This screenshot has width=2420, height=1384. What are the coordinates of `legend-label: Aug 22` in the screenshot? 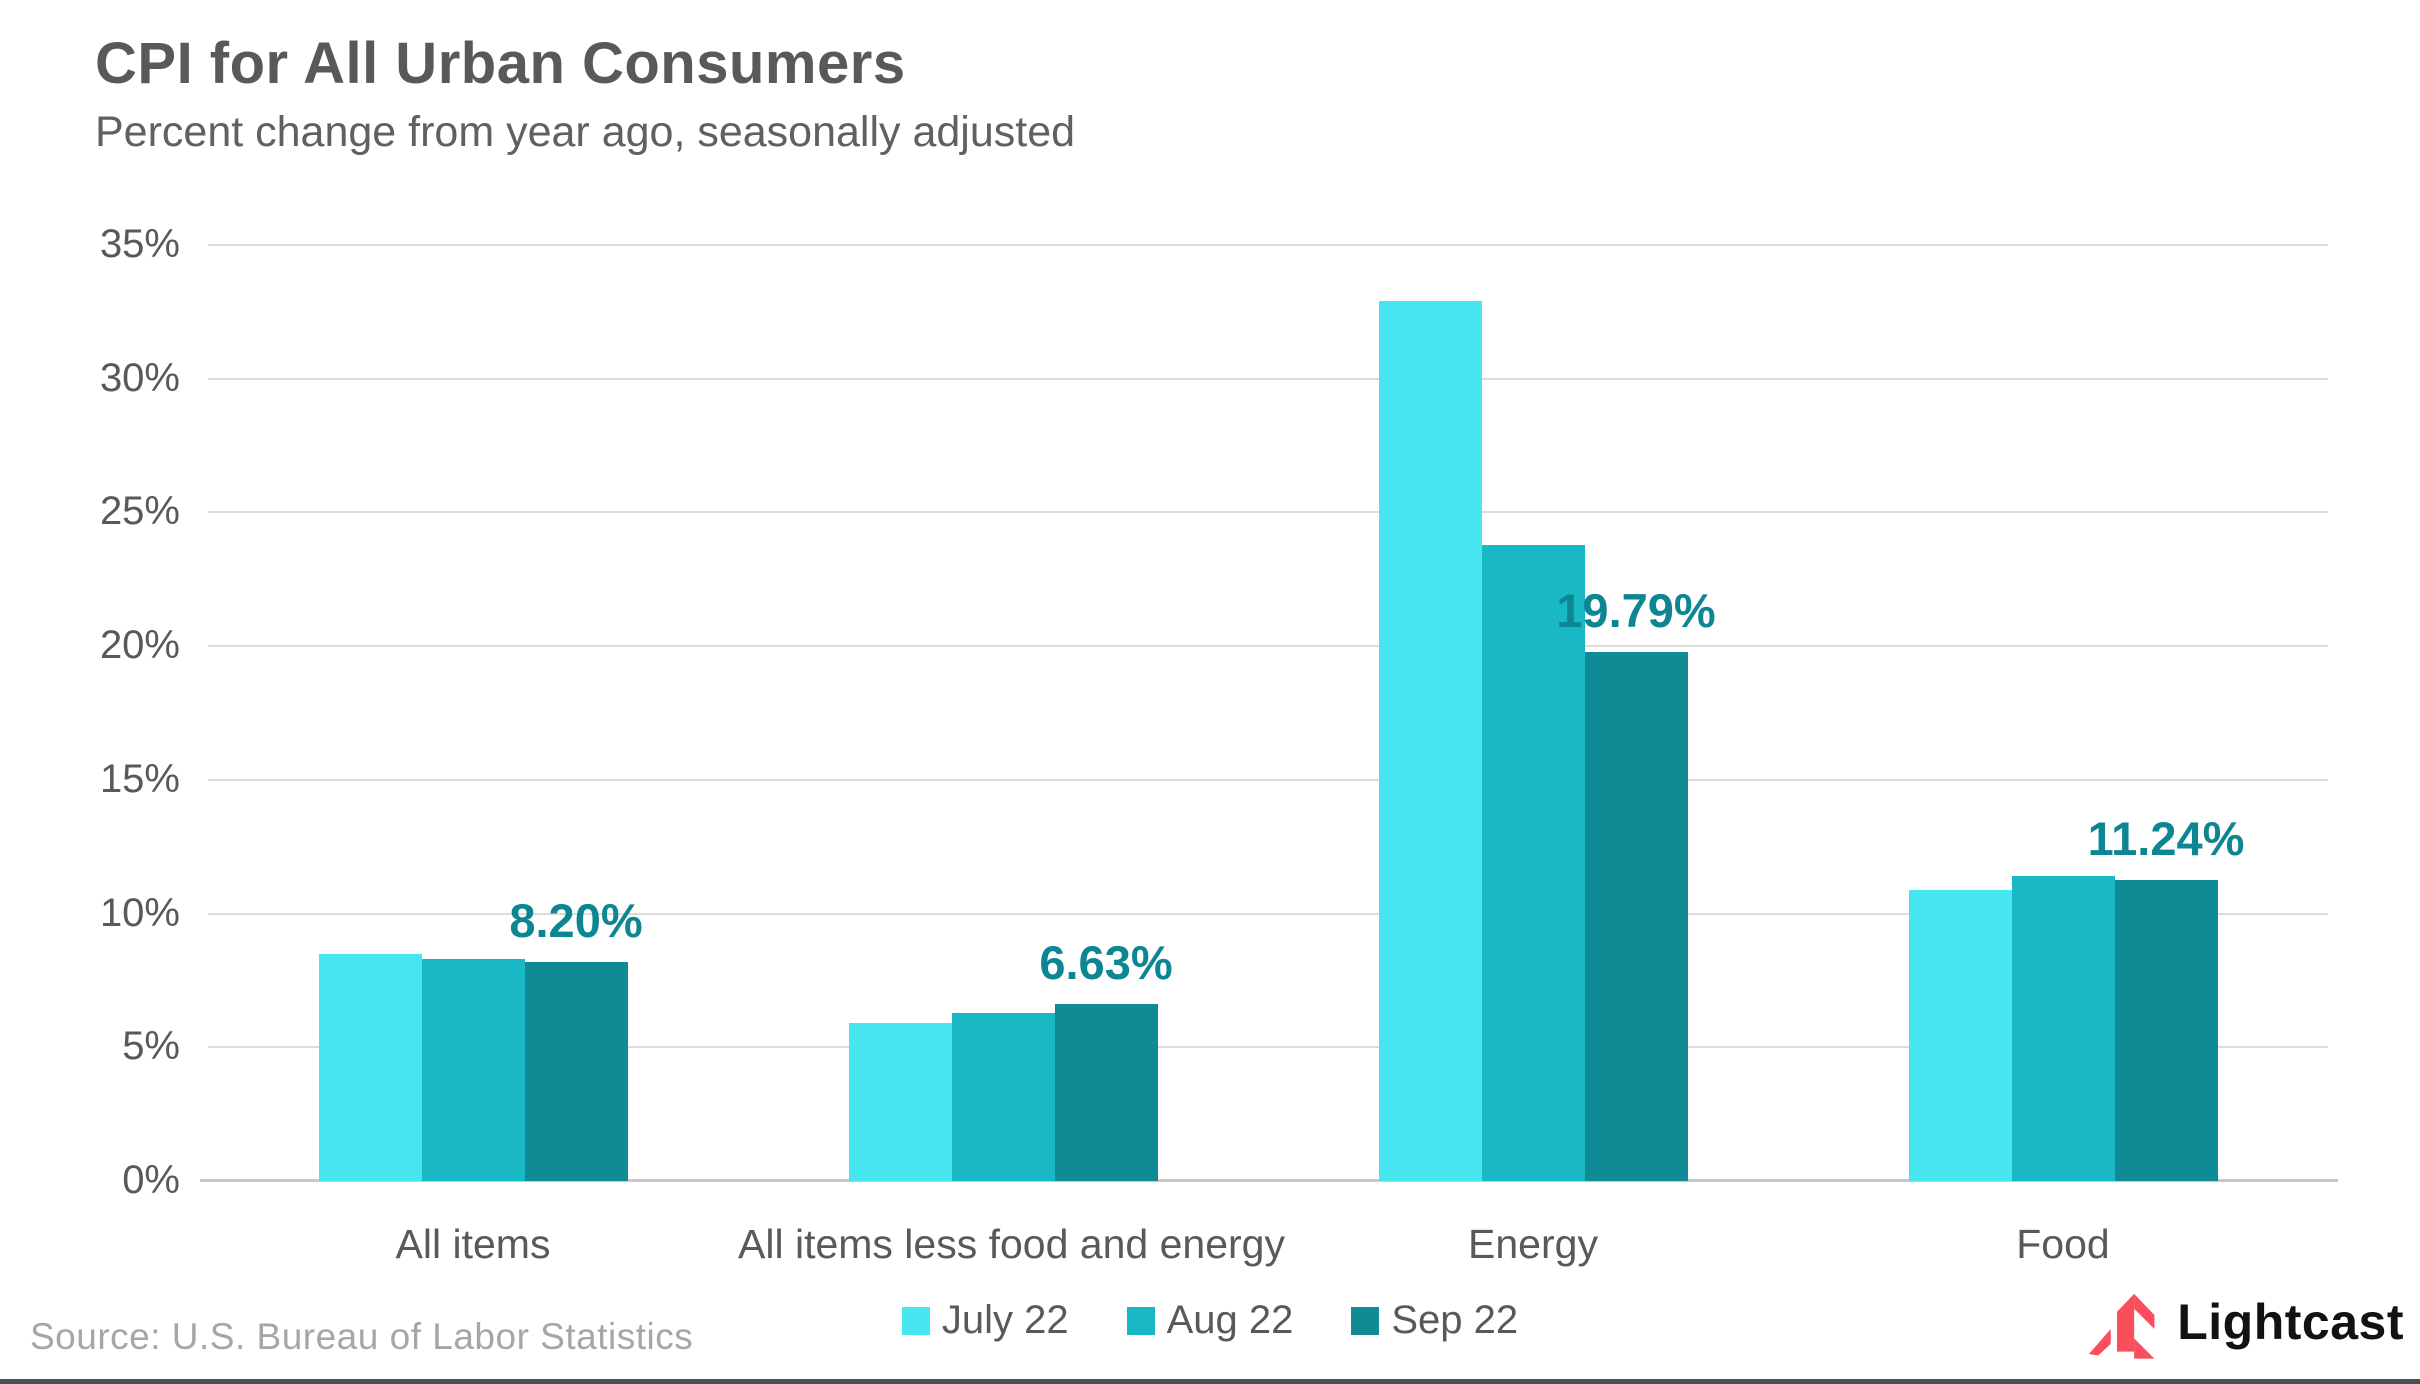 It's located at (1230, 1320).